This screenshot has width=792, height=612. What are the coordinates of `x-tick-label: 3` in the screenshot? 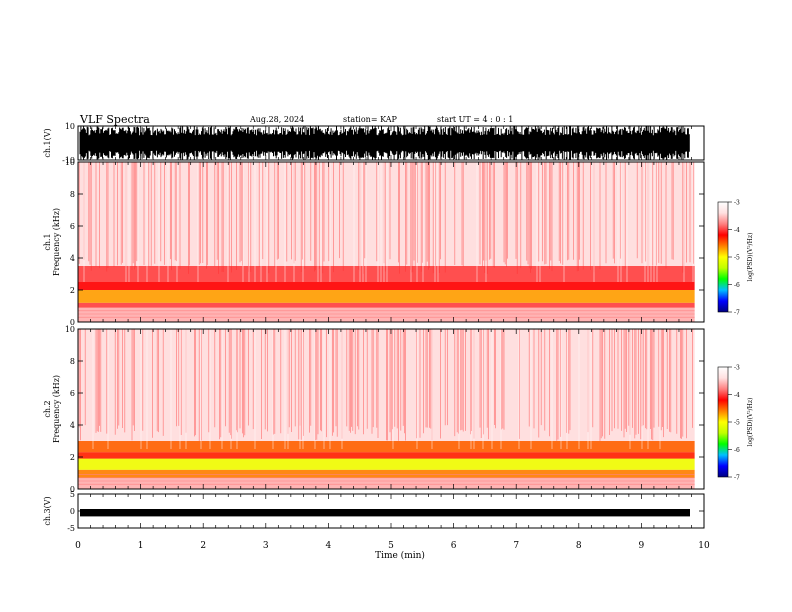 It's located at (266, 546).